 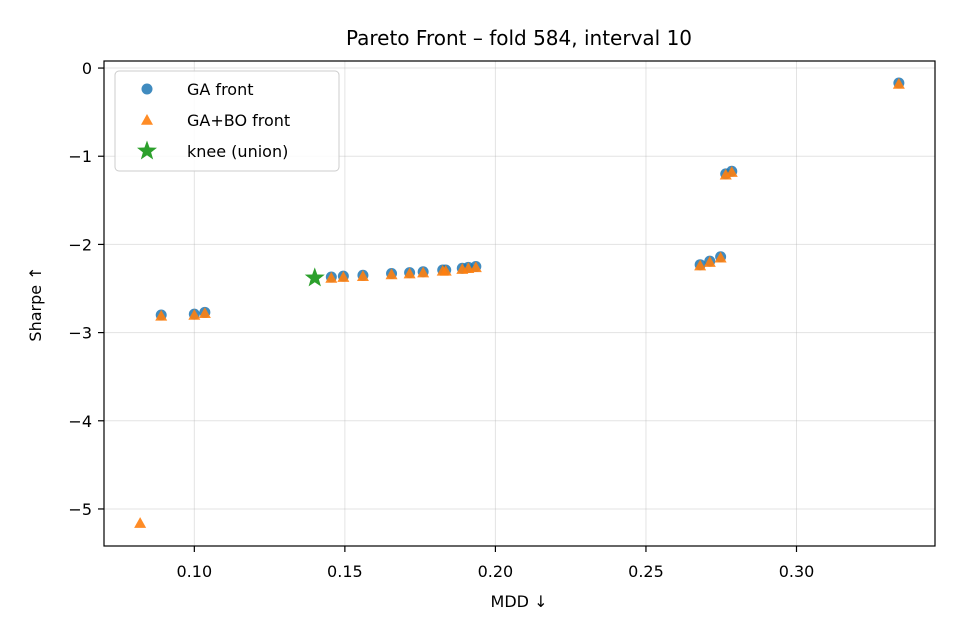 What do you see at coordinates (35, 303) in the screenshot?
I see `y-axis-title: Sharpe ↑` at bounding box center [35, 303].